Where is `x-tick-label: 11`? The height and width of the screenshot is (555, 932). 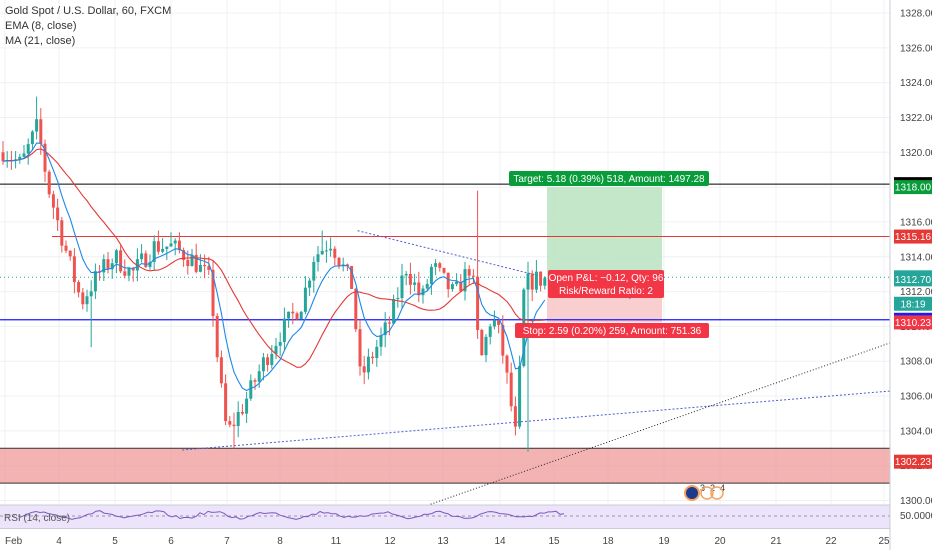
x-tick-label: 11 is located at coordinates (336, 541).